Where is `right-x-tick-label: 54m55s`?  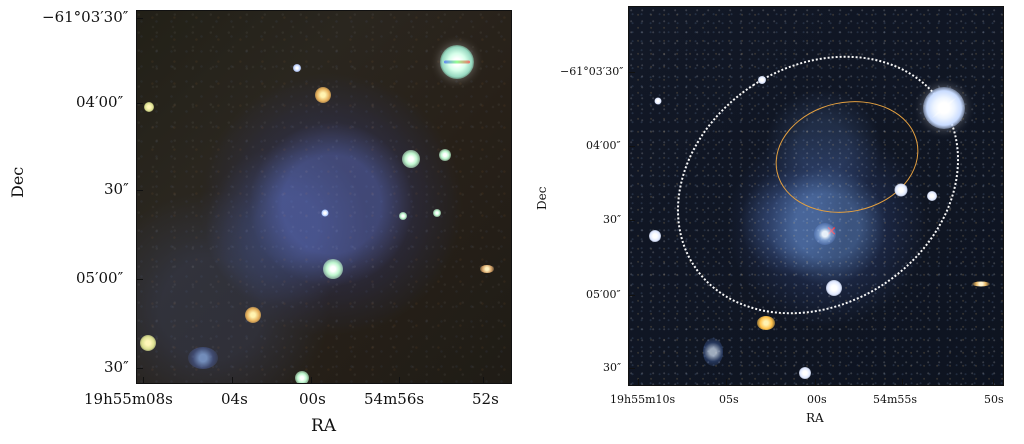 right-x-tick-label: 54m55s is located at coordinates (895, 399).